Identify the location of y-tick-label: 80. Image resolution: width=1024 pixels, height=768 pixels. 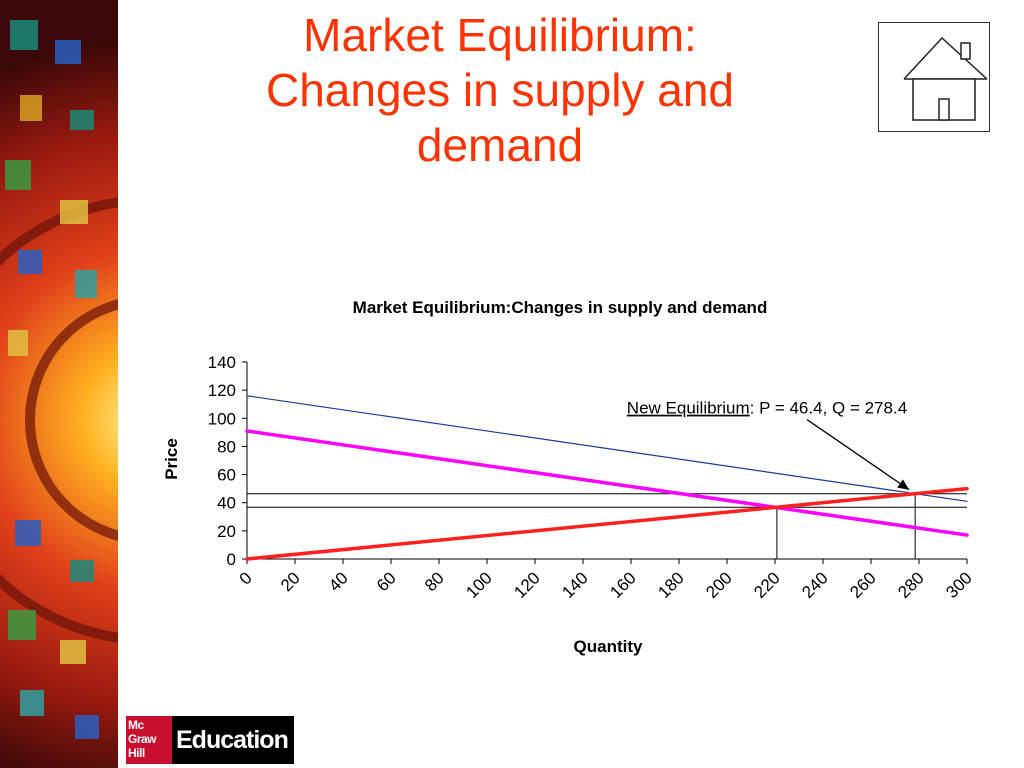
(226, 446).